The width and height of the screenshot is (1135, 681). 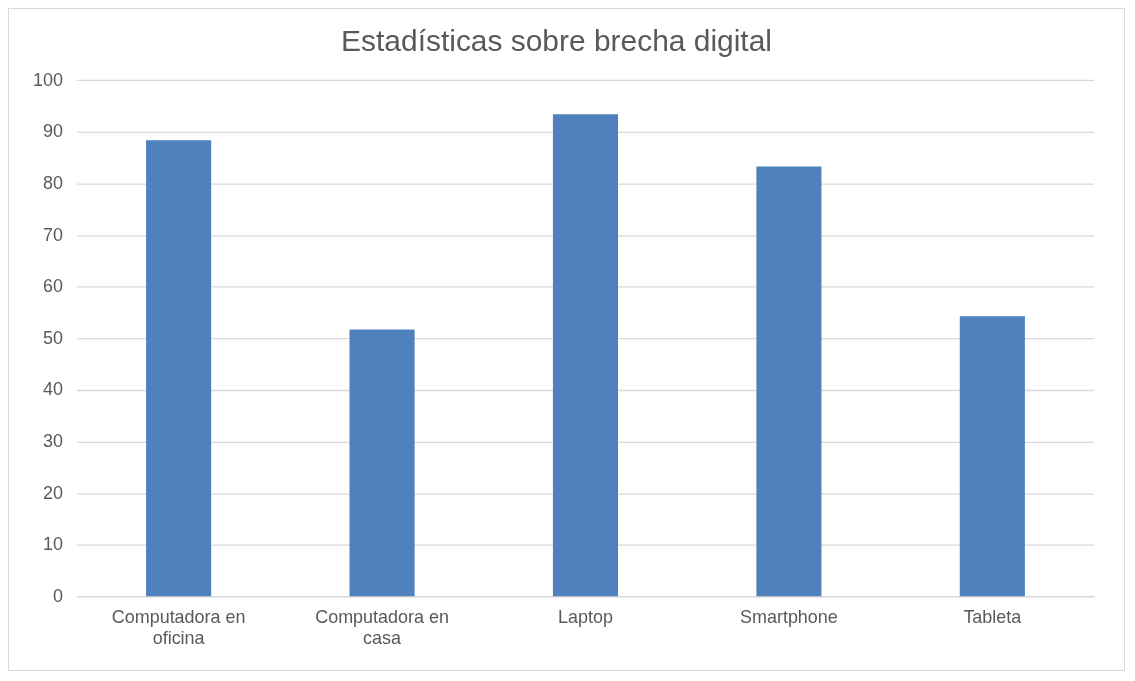 I want to click on y-tick-label: 100, so click(x=47, y=79).